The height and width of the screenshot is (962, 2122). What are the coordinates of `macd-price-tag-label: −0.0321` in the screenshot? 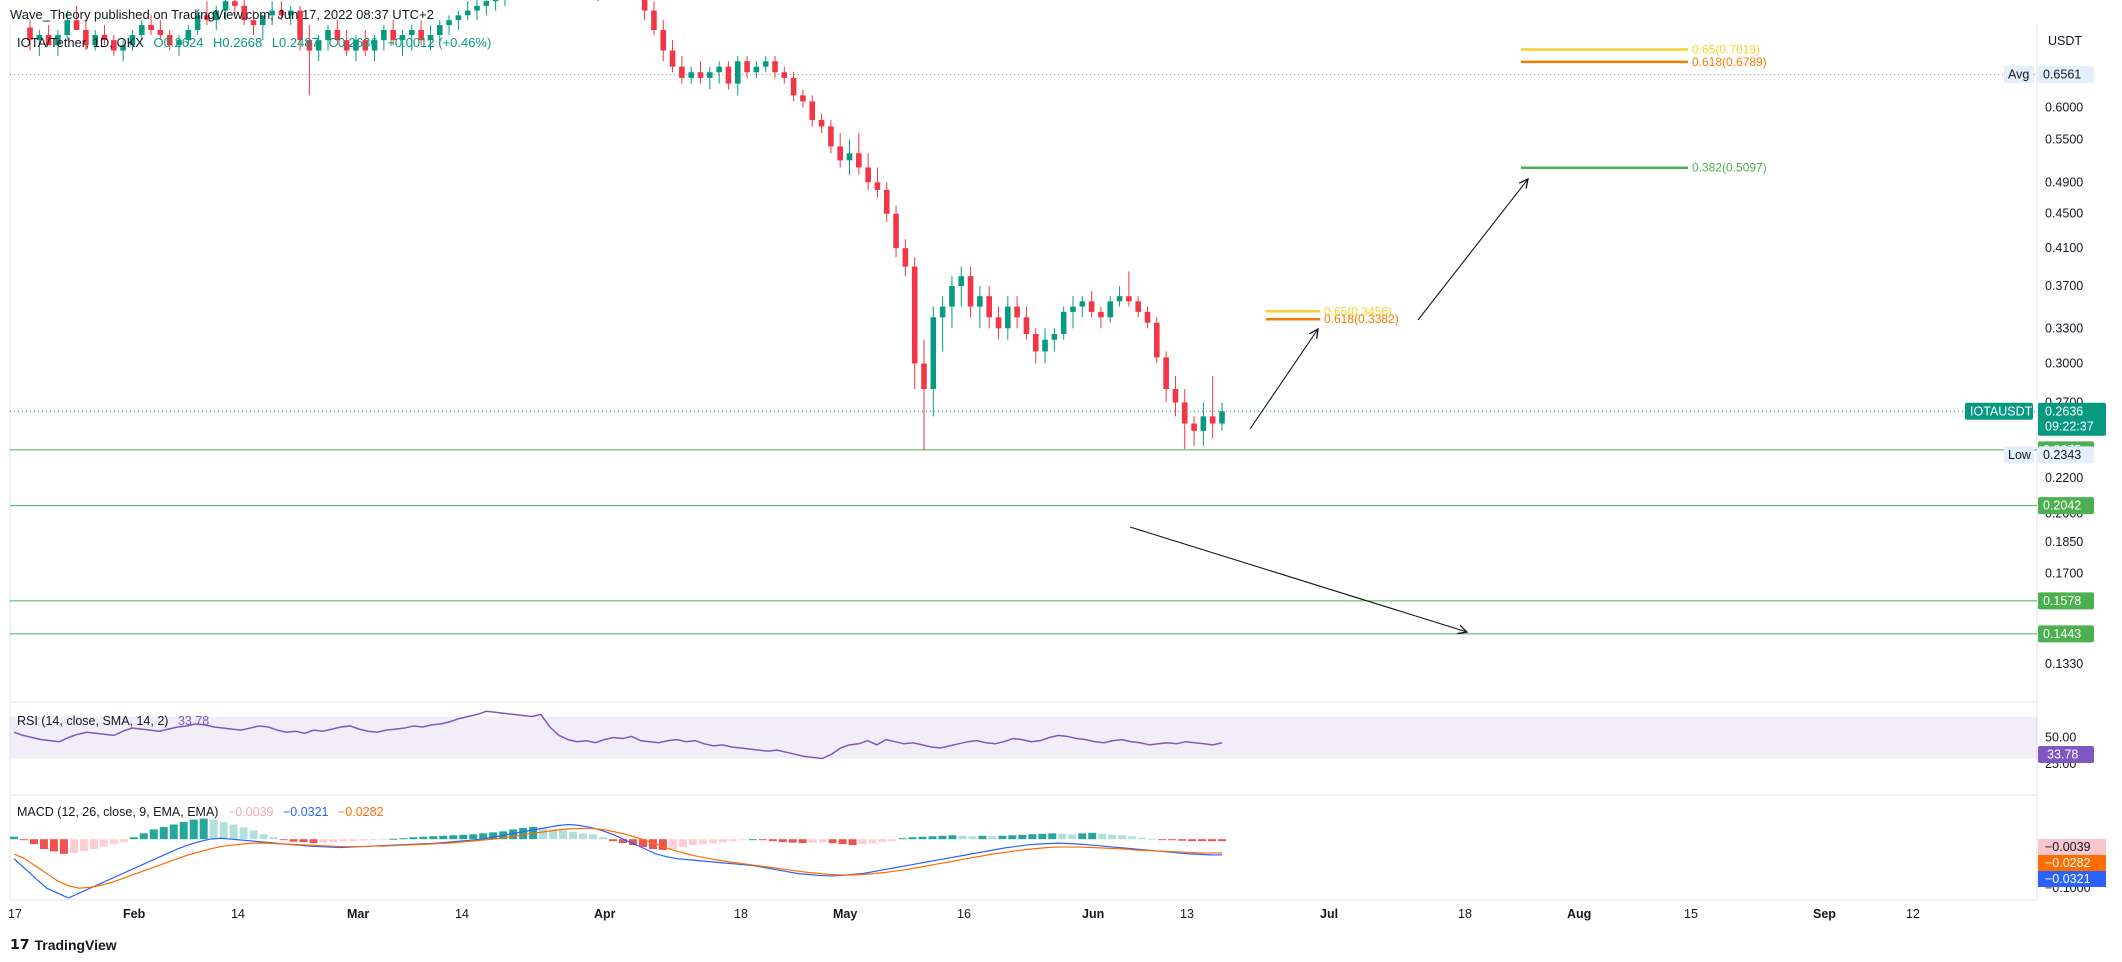 It's located at (2068, 879).